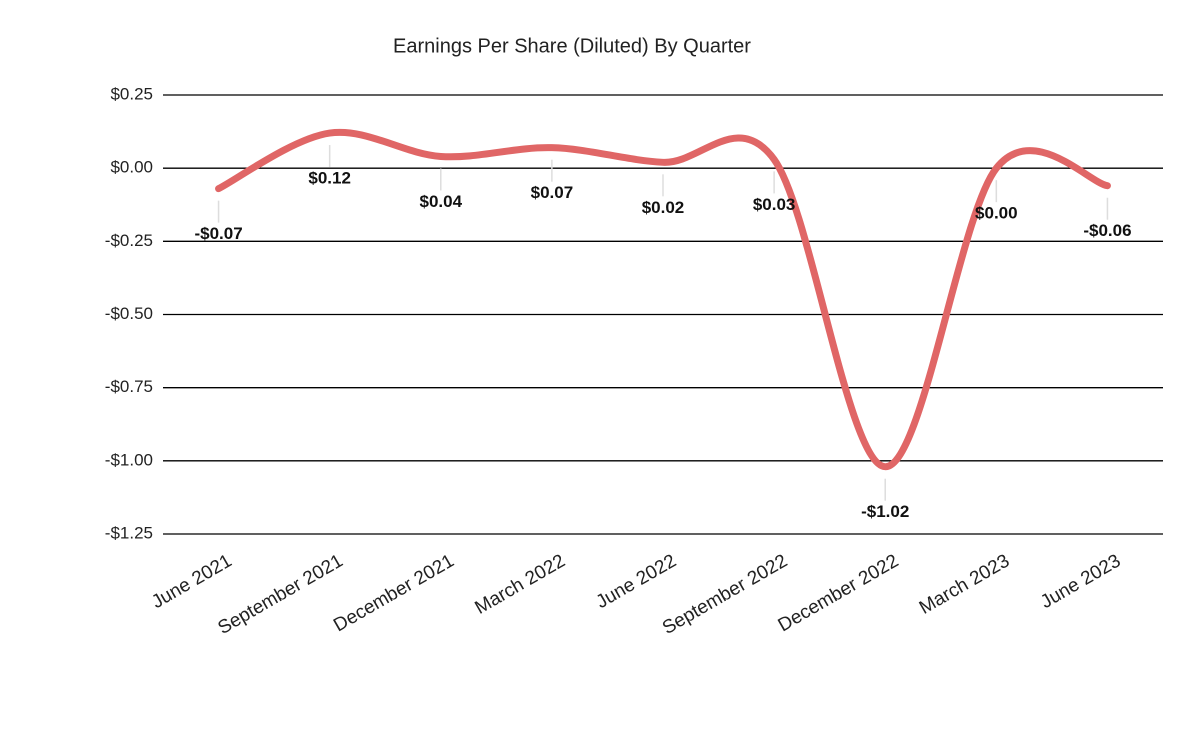 The width and height of the screenshot is (1200, 741). What do you see at coordinates (774, 204) in the screenshot?
I see `data-label: $0.03` at bounding box center [774, 204].